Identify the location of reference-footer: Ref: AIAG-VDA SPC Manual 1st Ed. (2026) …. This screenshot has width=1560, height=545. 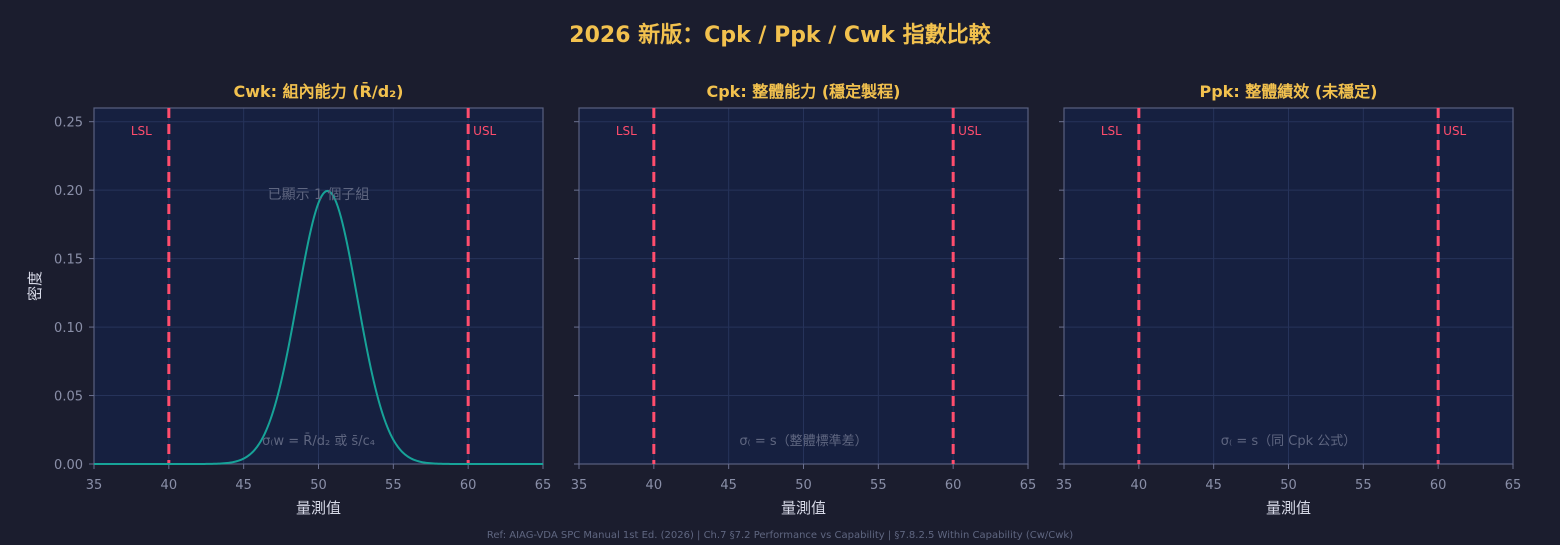
(780, 535).